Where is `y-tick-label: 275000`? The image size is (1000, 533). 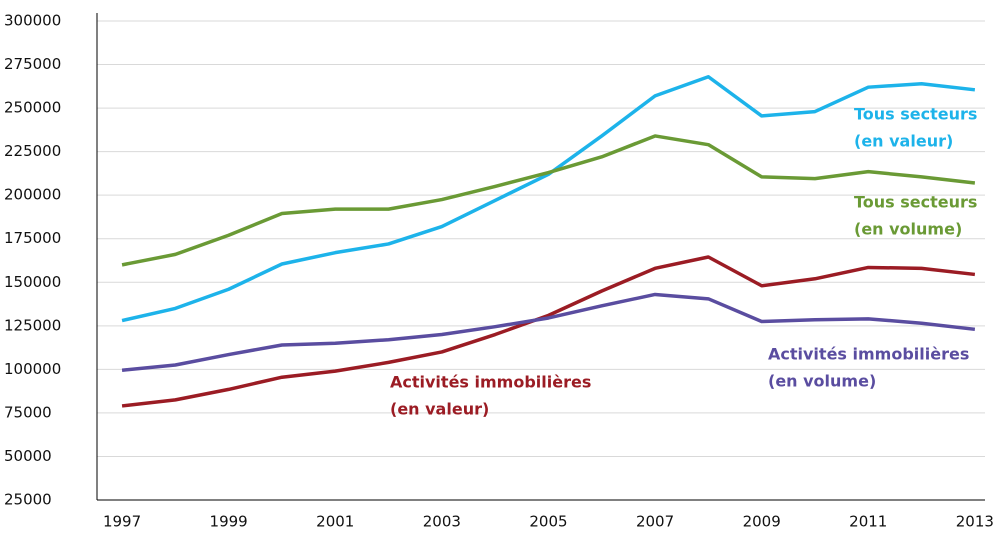 y-tick-label: 275000 is located at coordinates (32, 64).